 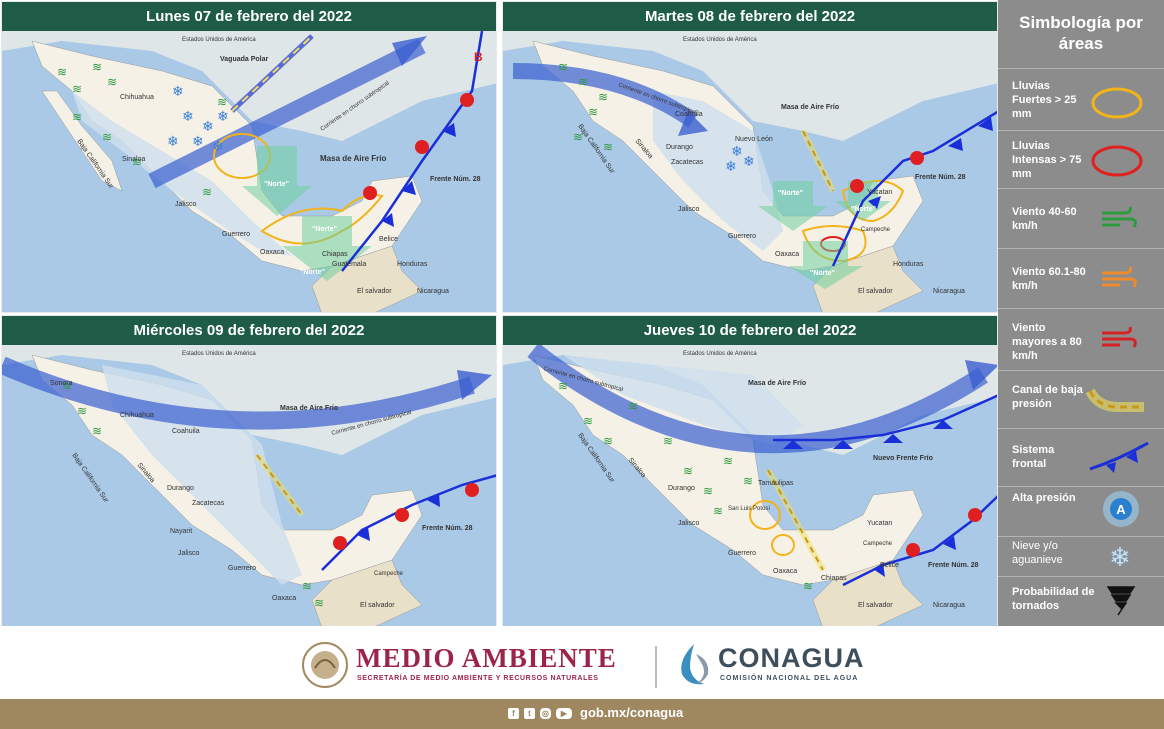 What do you see at coordinates (940, 177) in the screenshot?
I see `svg-text: Frente Núm. 28` at bounding box center [940, 177].